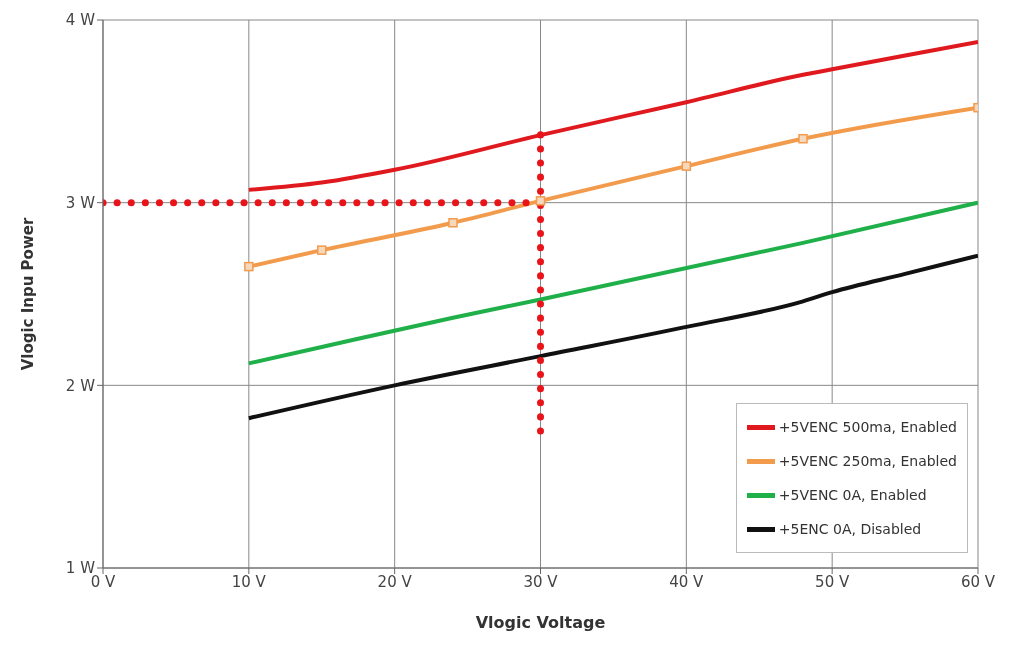 The width and height of the screenshot is (1018, 645). What do you see at coordinates (867, 427) in the screenshot?
I see `legend-label: +5VENC 500ma, Enabled` at bounding box center [867, 427].